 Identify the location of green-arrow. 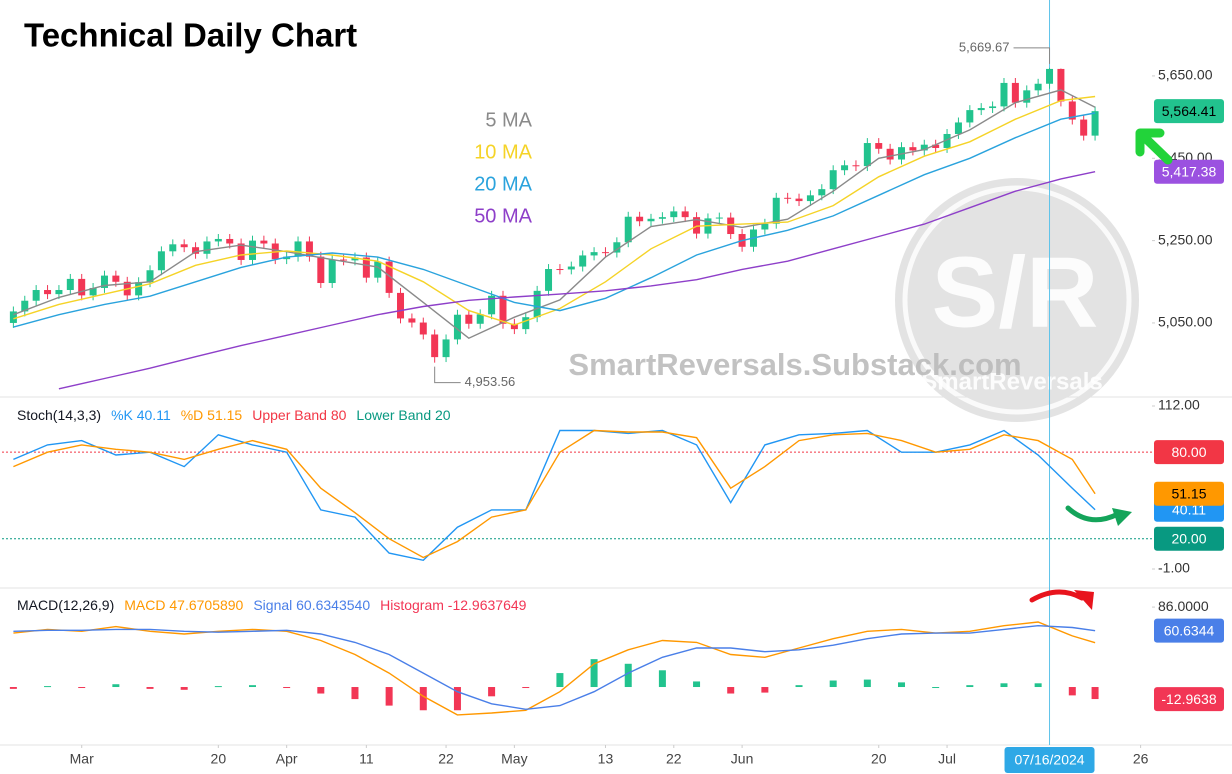
(1154, 146).